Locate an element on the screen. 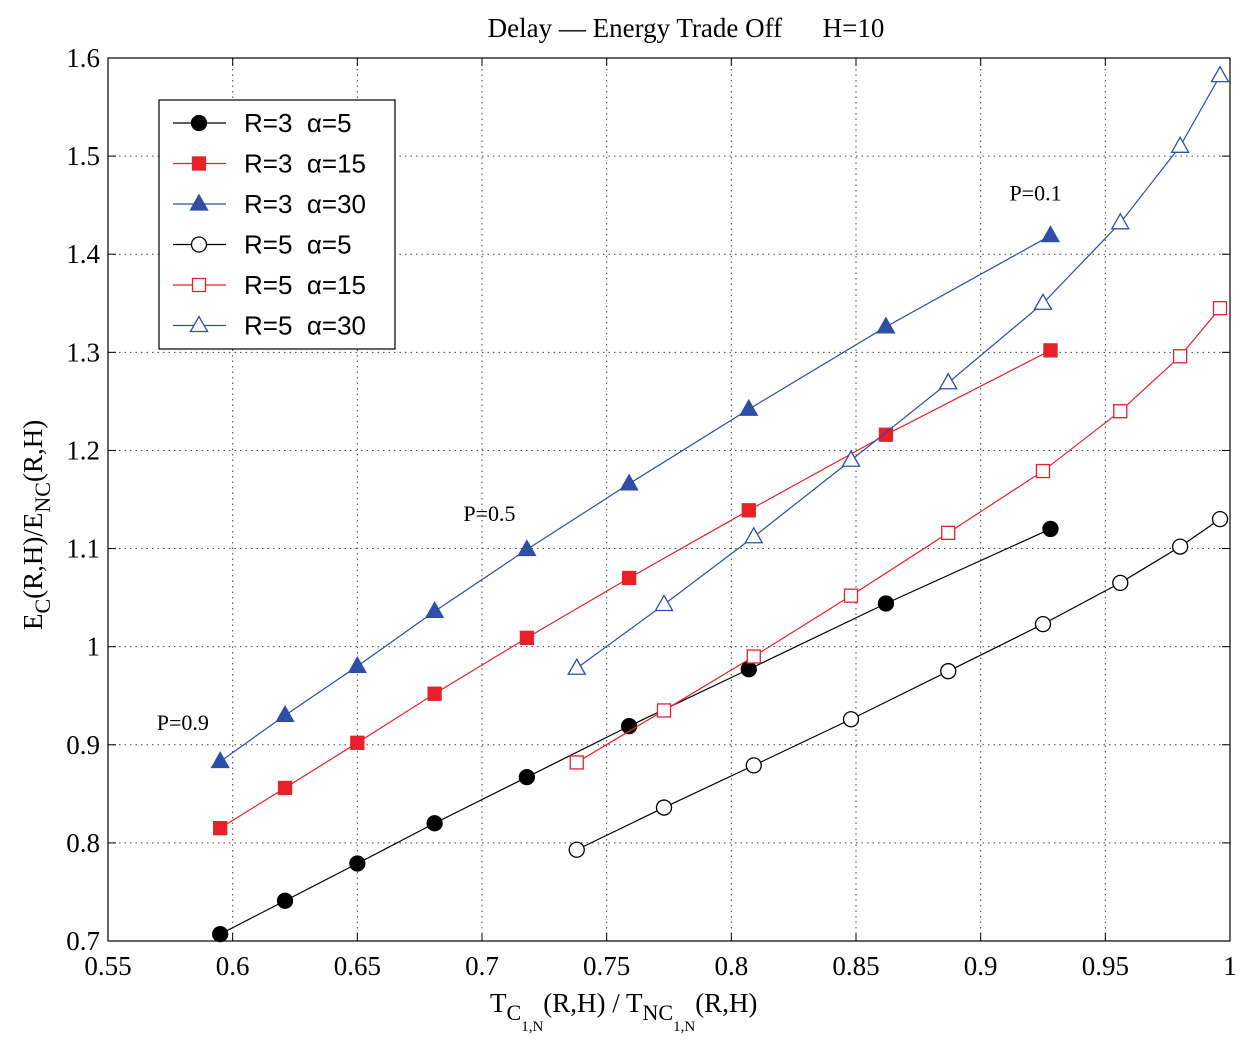 The image size is (1245, 1046). annotation-label: P=0.9 is located at coordinates (183, 722).